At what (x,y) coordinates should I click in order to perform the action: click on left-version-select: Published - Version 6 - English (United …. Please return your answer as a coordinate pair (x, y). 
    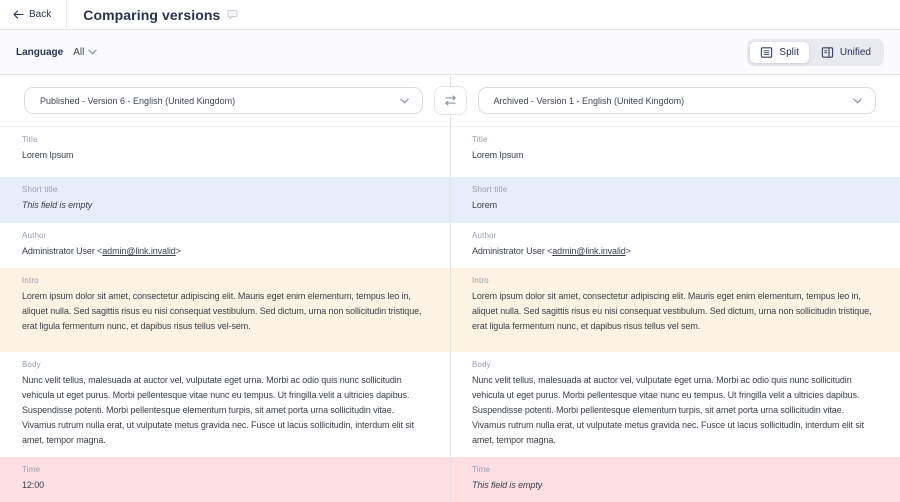
    Looking at the image, I should click on (223, 100).